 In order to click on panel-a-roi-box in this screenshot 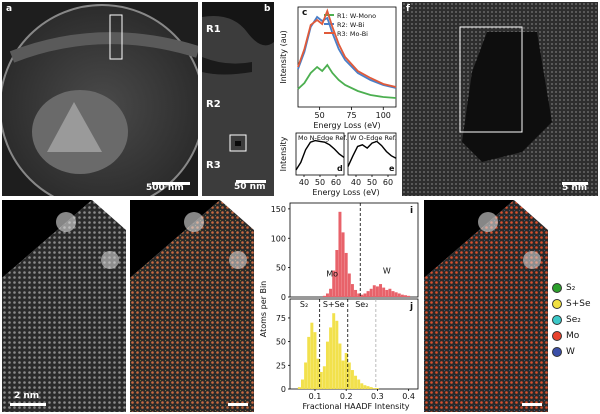, I will do `click(116, 37)`.